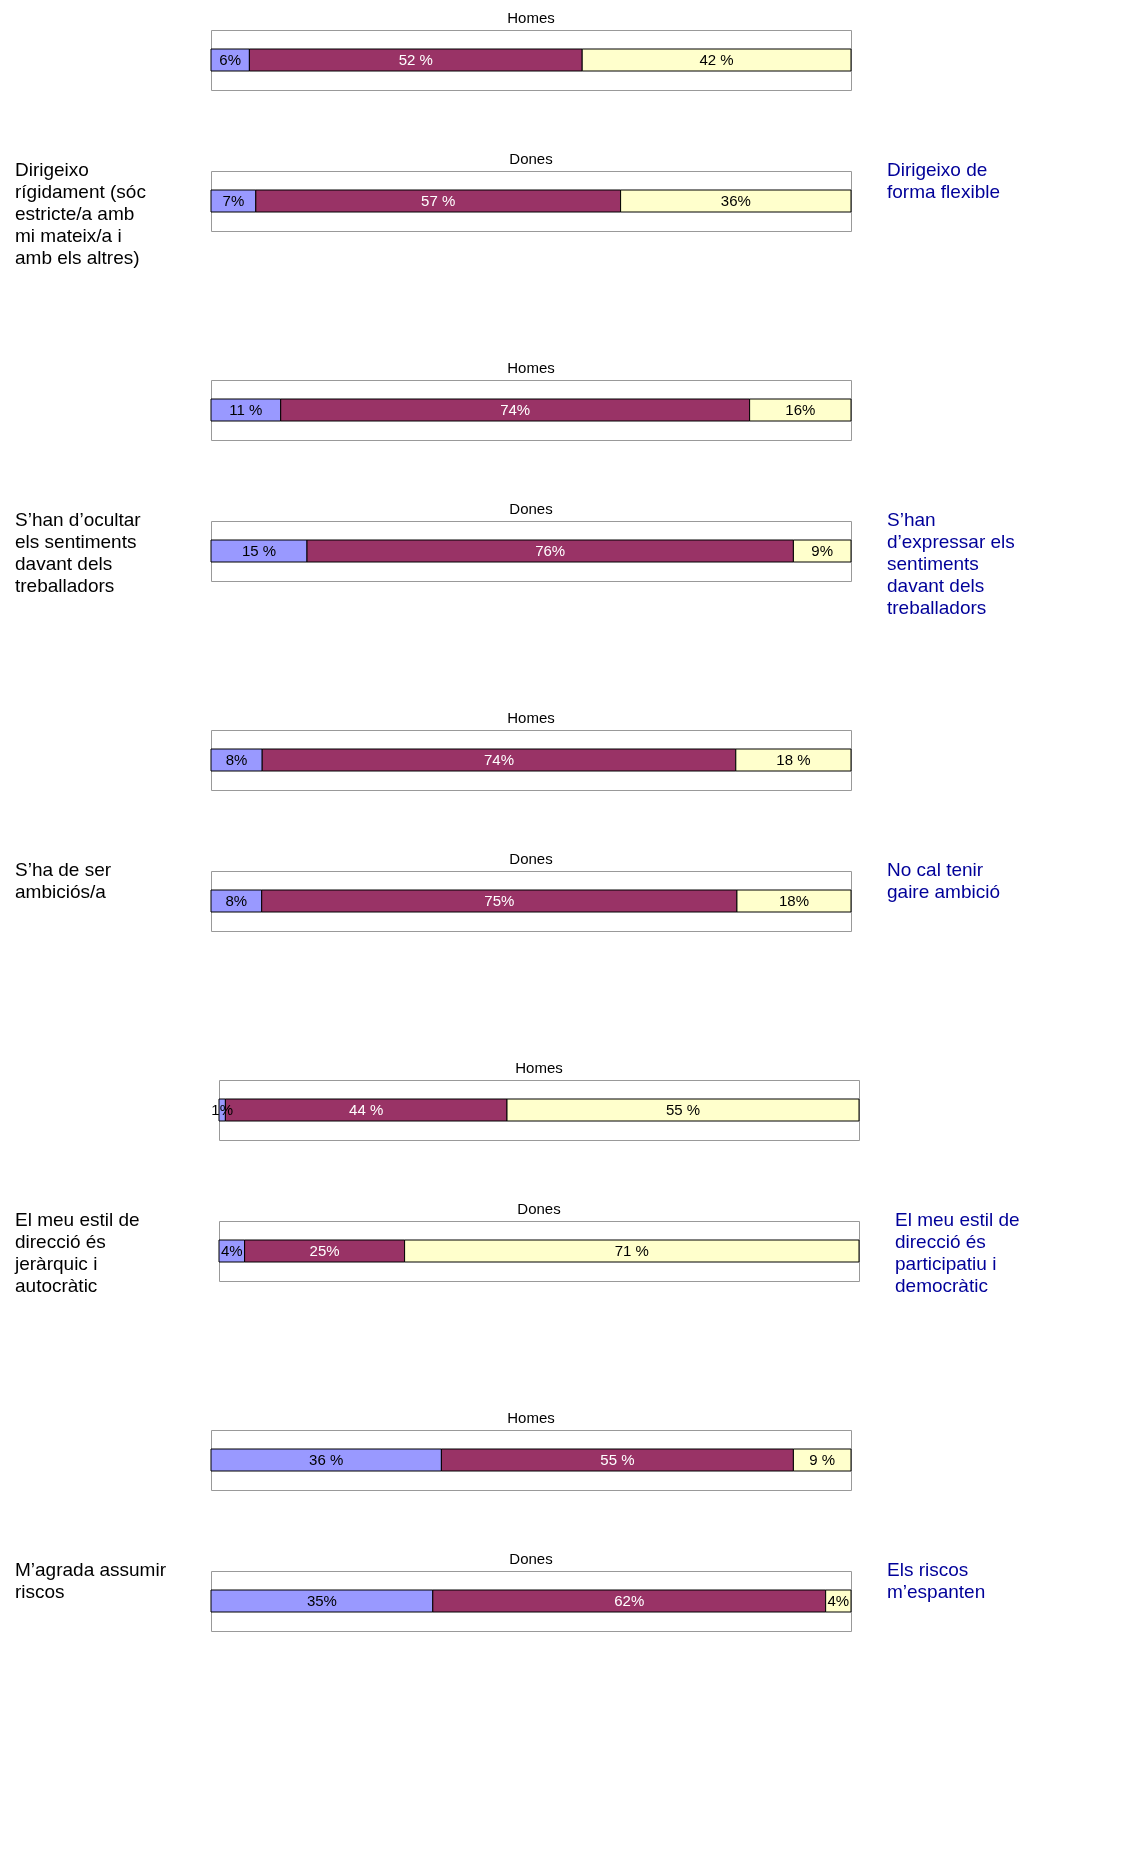 Image resolution: width=1136 pixels, height=1854 pixels. What do you see at coordinates (957, 1252) in the screenshot?
I see `text: El meu estil de direcció és participatiu i democràtic` at bounding box center [957, 1252].